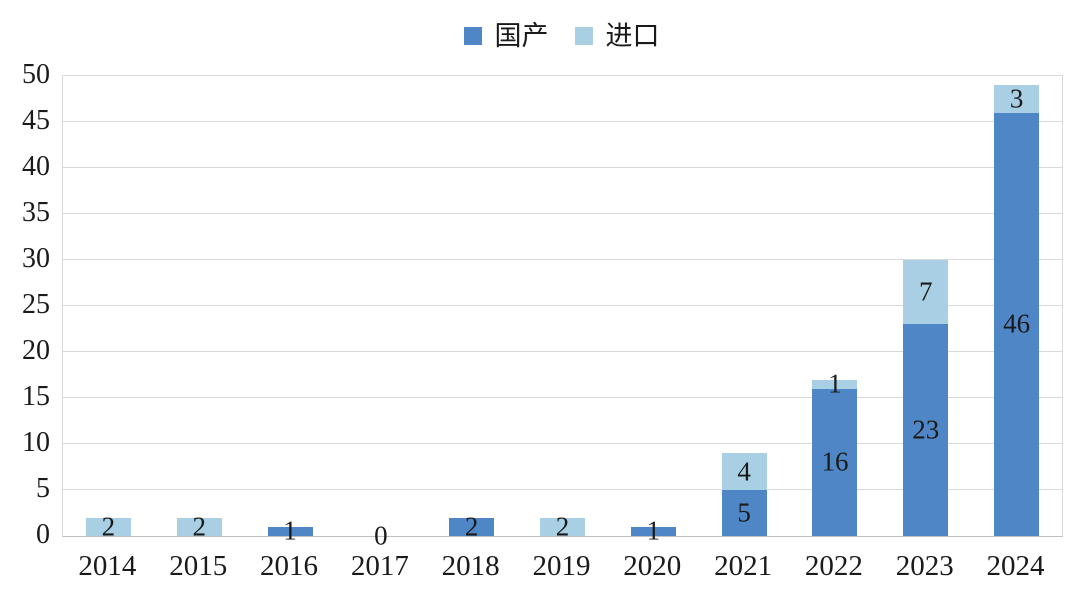 The height and width of the screenshot is (591, 1080). I want to click on bar-segment-国产-2024, so click(1017, 324).